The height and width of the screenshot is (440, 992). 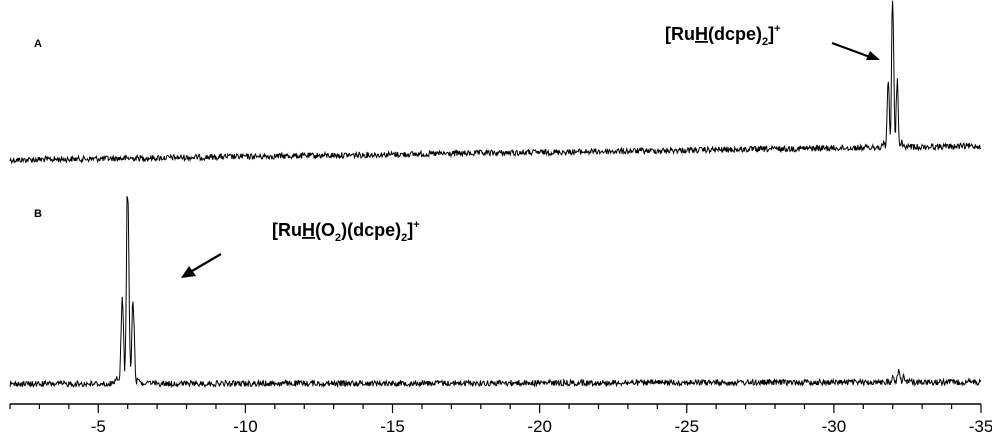 What do you see at coordinates (539, 426) in the screenshot?
I see `x-tick-label: -20` at bounding box center [539, 426].